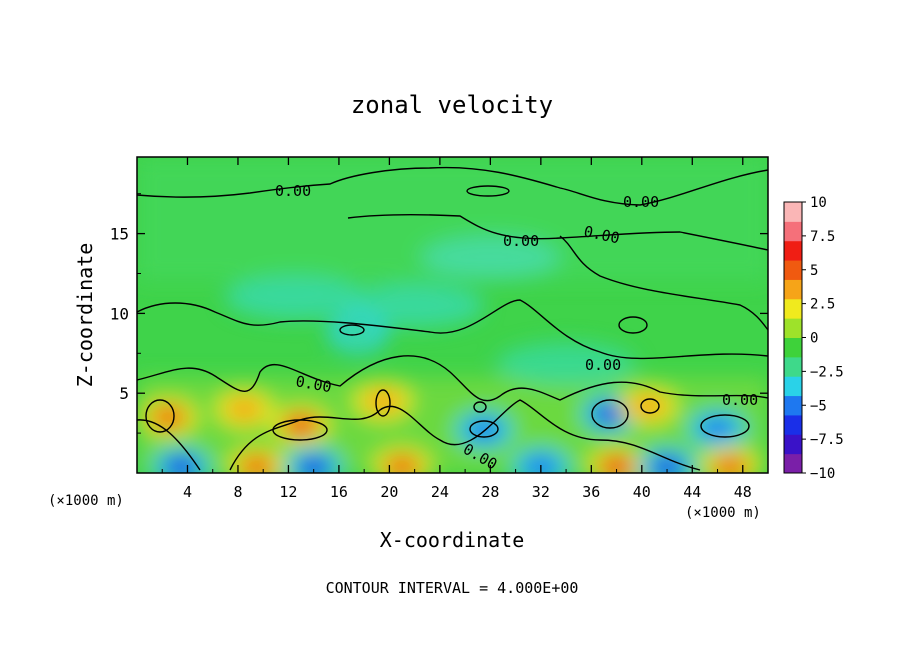 This screenshot has width=904, height=654. I want to click on contour-line-upper, so click(452, 186).